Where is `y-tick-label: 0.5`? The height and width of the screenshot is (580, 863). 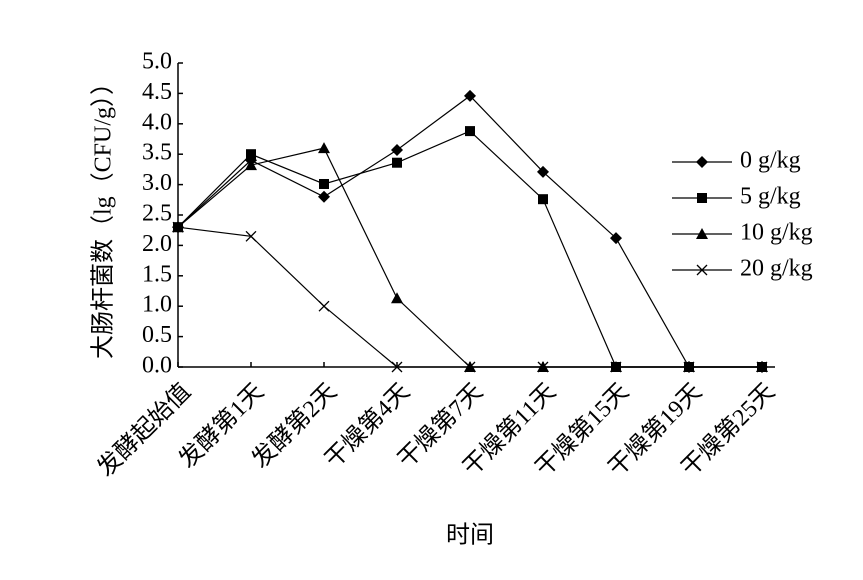 y-tick-label: 0.5 is located at coordinates (157, 335).